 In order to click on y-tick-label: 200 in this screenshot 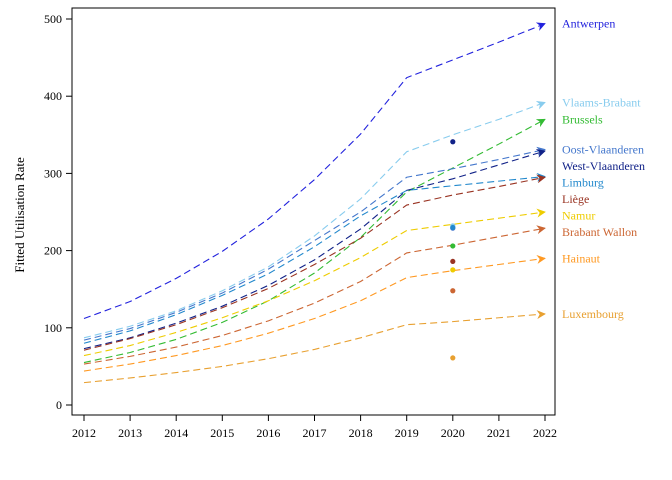, I will do `click(53, 251)`.